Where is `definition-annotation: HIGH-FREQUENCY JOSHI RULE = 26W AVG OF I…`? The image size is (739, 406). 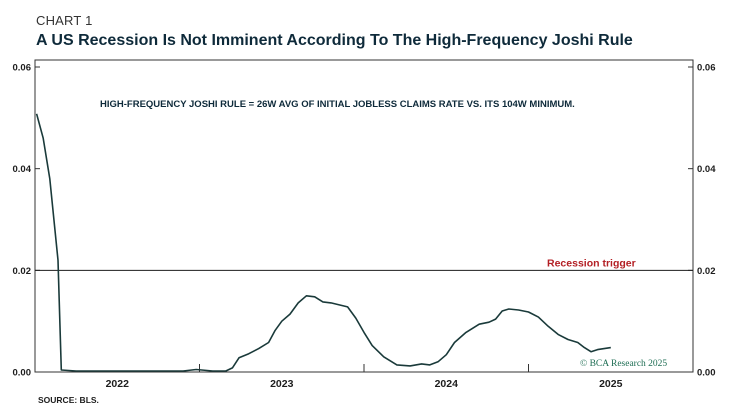 definition-annotation: HIGH-FREQUENCY JOSHI RULE = 26W AVG OF I… is located at coordinates (337, 104).